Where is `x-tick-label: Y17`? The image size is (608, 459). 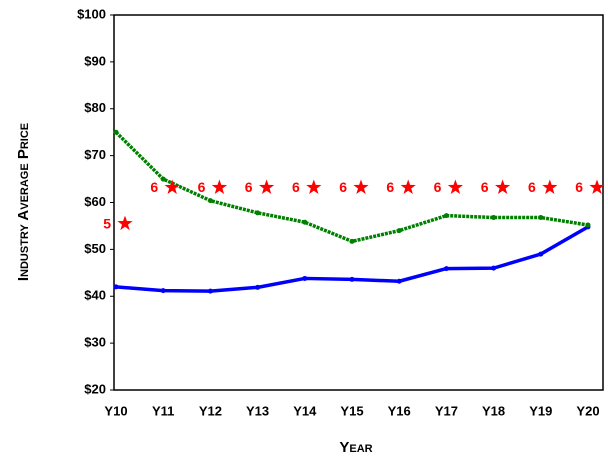 x-tick-label: Y17 is located at coordinates (446, 410).